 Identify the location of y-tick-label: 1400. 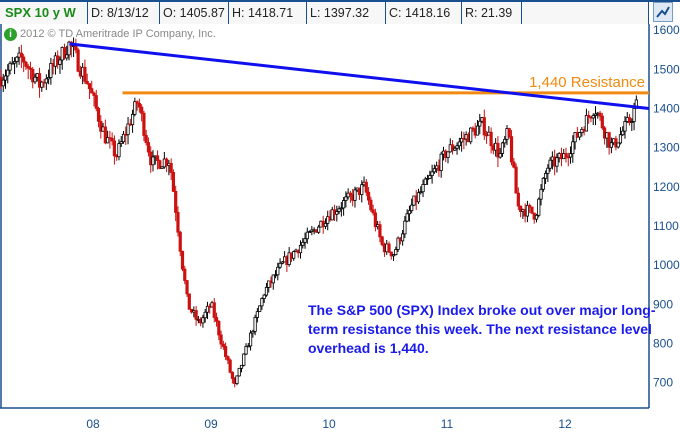
(666, 109).